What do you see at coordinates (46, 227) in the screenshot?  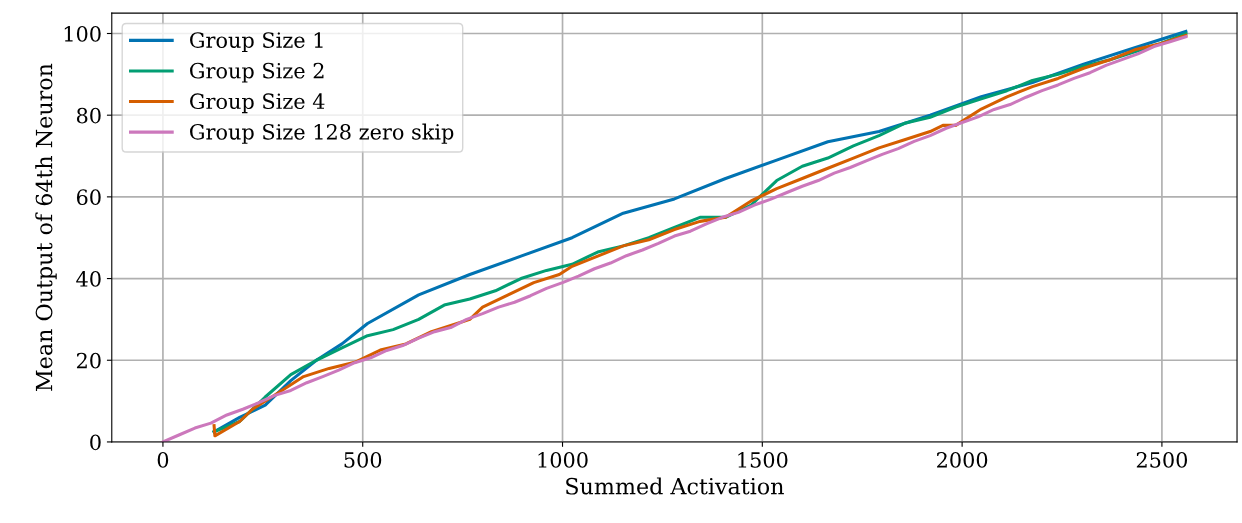 I see `y-axis-title: Mean Output of 64th Neuron` at bounding box center [46, 227].